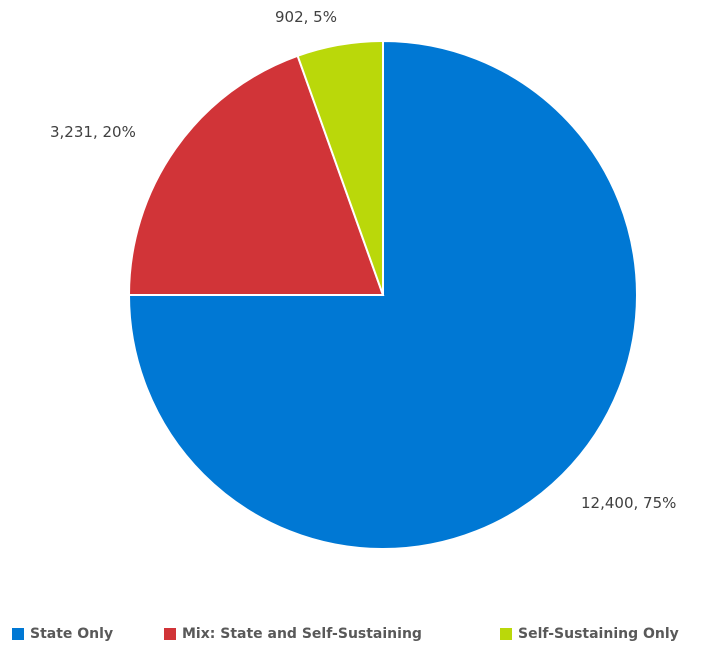 This screenshot has height=647, width=710. What do you see at coordinates (18, 634) in the screenshot?
I see `legend-swatch-state-only` at bounding box center [18, 634].